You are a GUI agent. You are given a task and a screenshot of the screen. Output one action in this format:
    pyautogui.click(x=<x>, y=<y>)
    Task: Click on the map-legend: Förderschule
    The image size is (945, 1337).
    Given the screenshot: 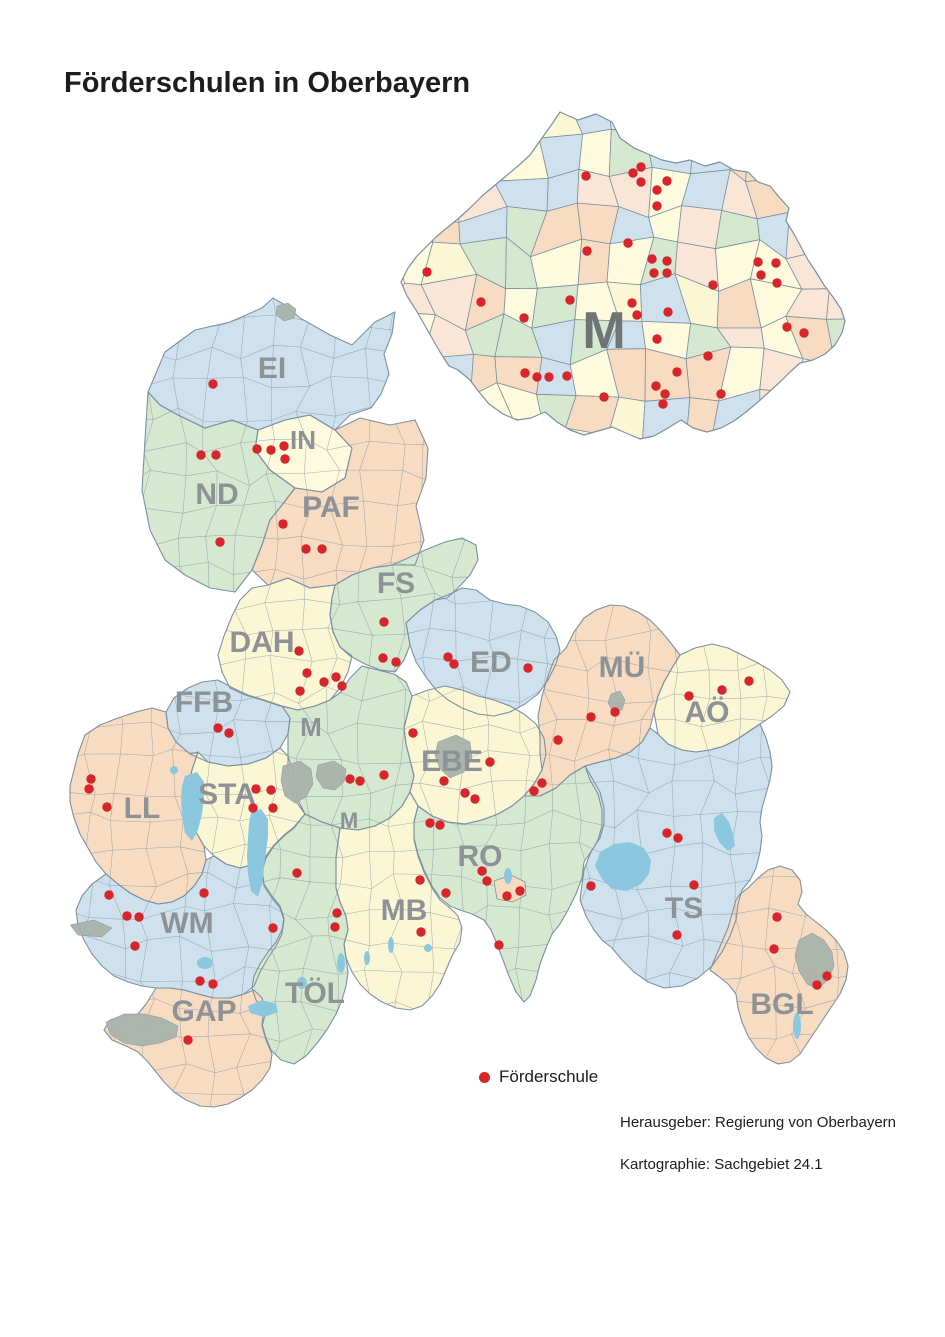 What is the action you would take?
    pyautogui.click(x=538, y=1077)
    